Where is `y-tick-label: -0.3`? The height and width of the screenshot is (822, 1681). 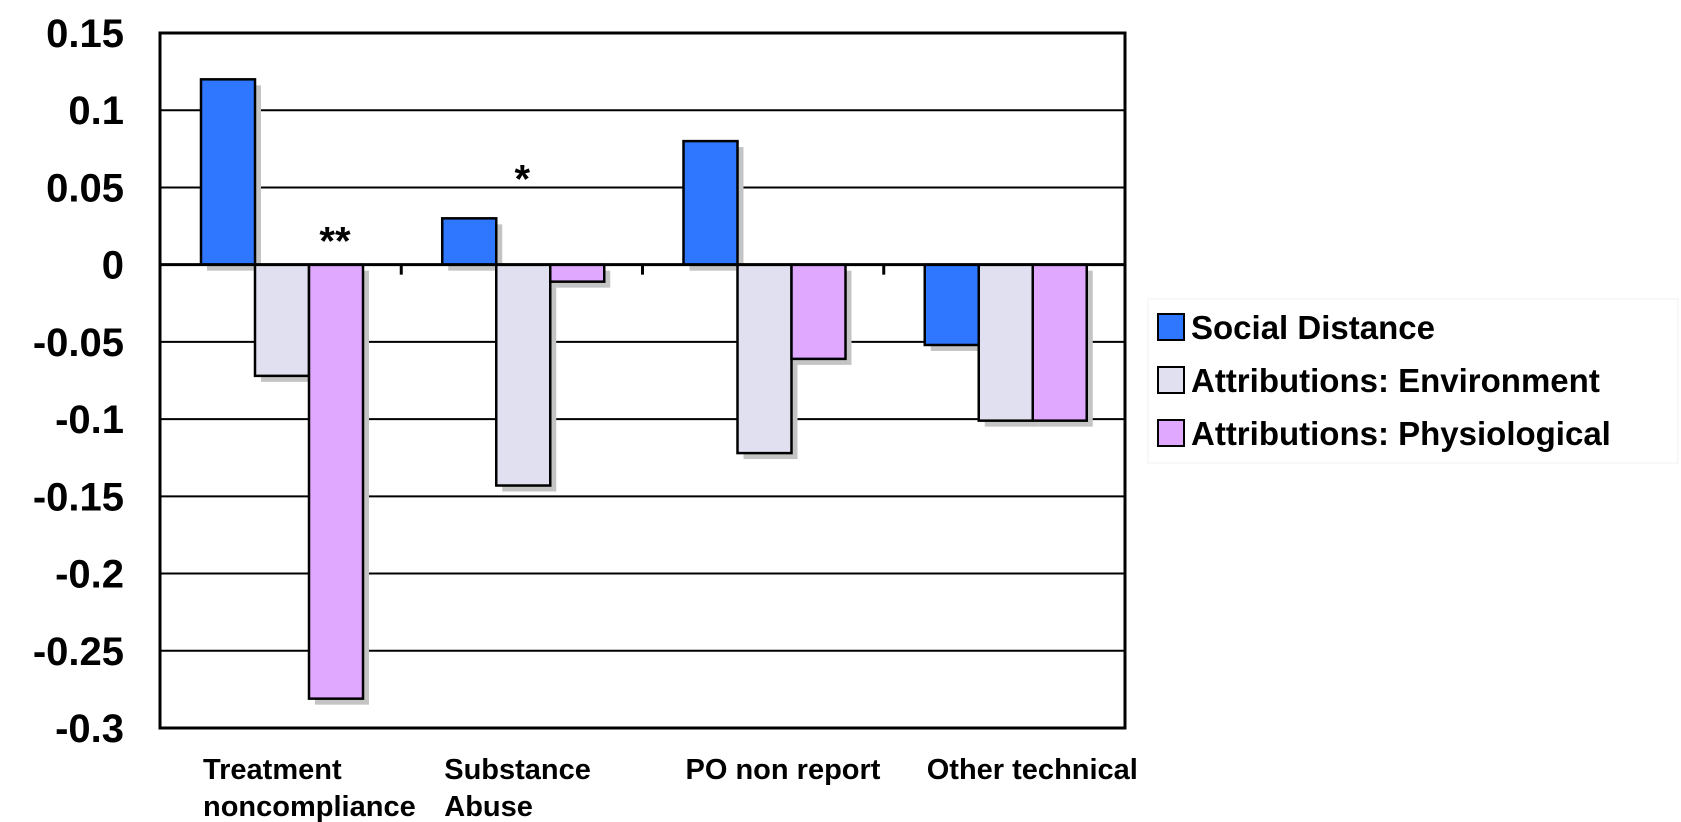 y-tick-label: -0.3 is located at coordinates (89, 729).